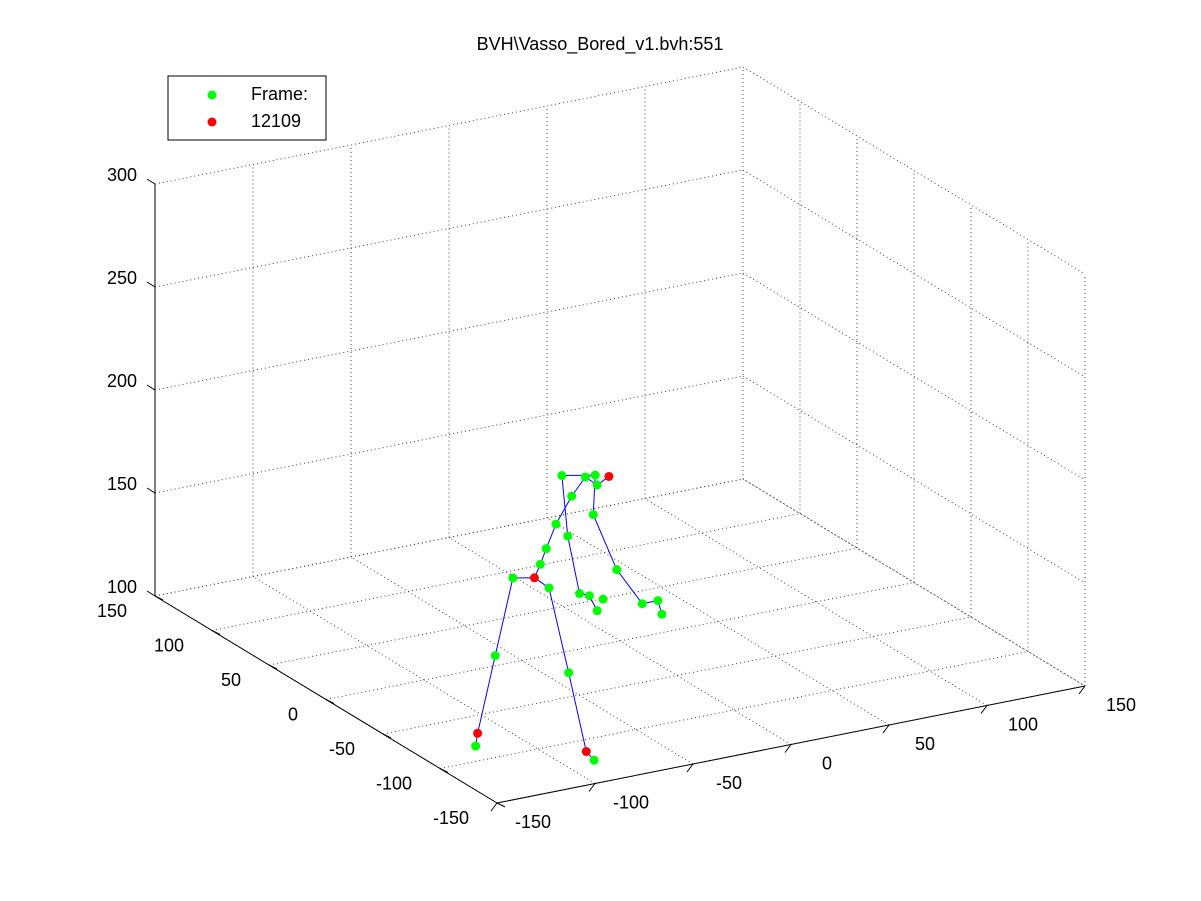  What do you see at coordinates (122, 381) in the screenshot?
I see `z-tick-label: 200` at bounding box center [122, 381].